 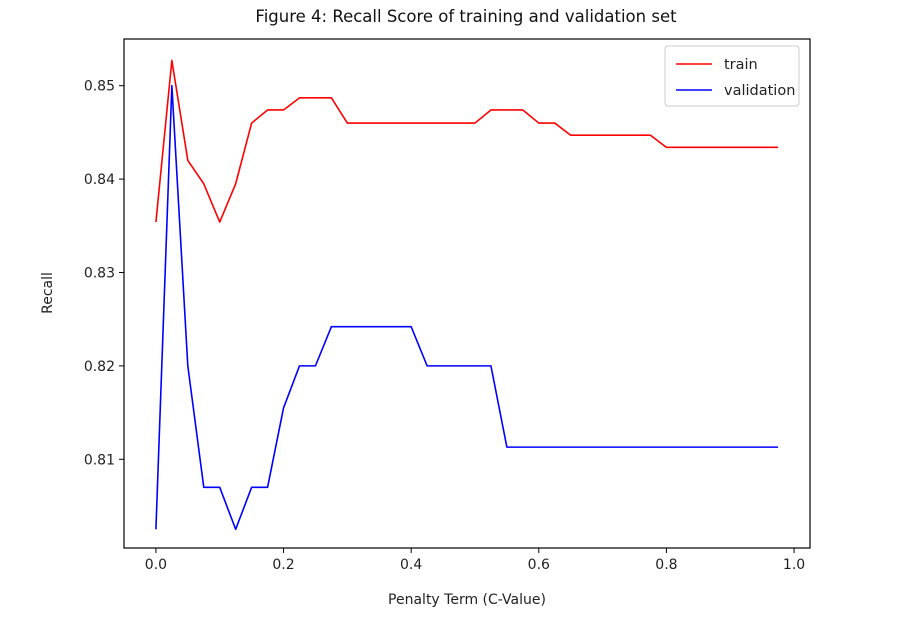 I want to click on y-tick-label: 0.83, so click(x=99, y=273).